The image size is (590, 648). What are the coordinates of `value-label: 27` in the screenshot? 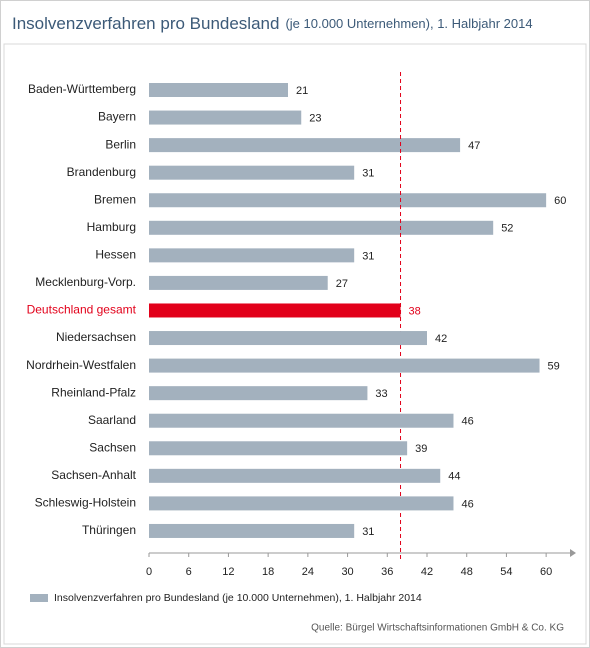 It's located at (342, 284).